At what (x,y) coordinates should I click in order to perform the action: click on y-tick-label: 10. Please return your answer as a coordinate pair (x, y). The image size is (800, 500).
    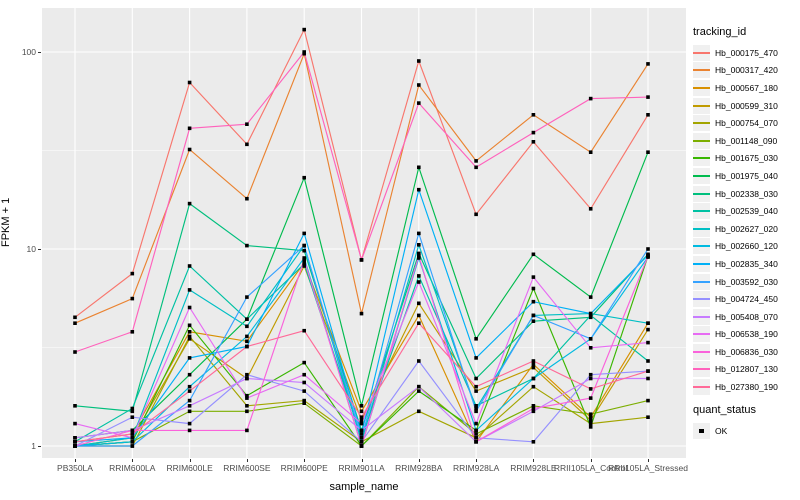
    Looking at the image, I should click on (31, 248).